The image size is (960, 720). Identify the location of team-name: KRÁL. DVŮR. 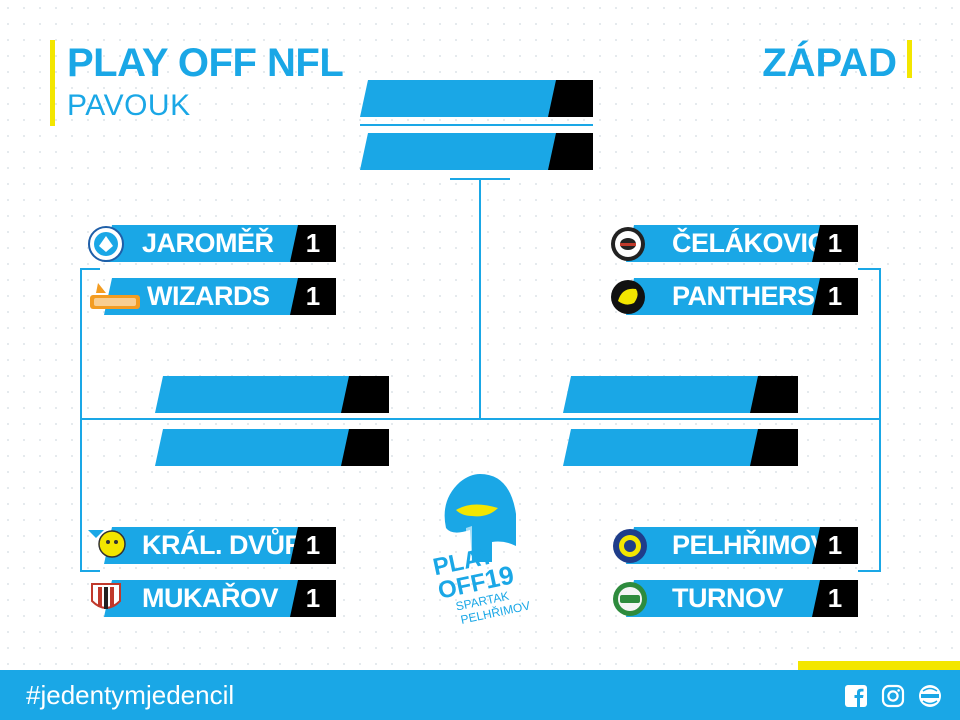
(223, 545).